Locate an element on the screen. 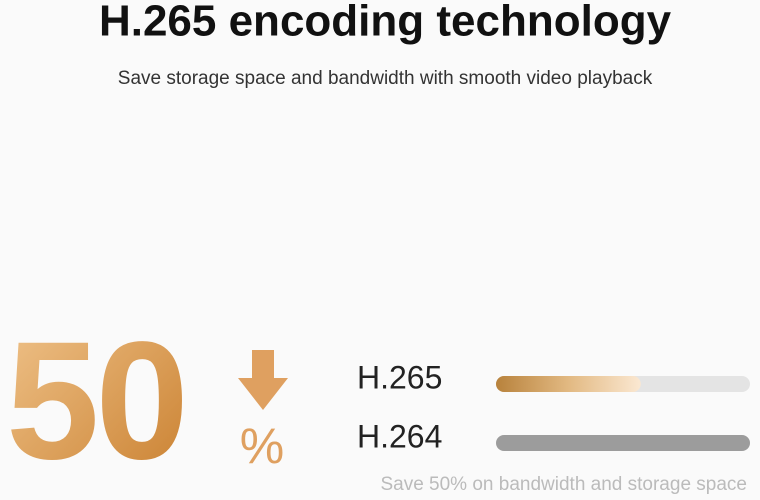  percent-sign: % is located at coordinates (262, 446).